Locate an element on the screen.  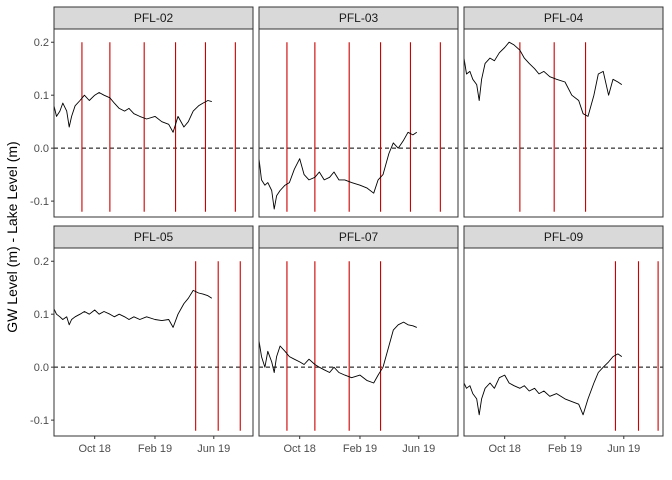
facet-label: PFL-04 is located at coordinates (564, 18).